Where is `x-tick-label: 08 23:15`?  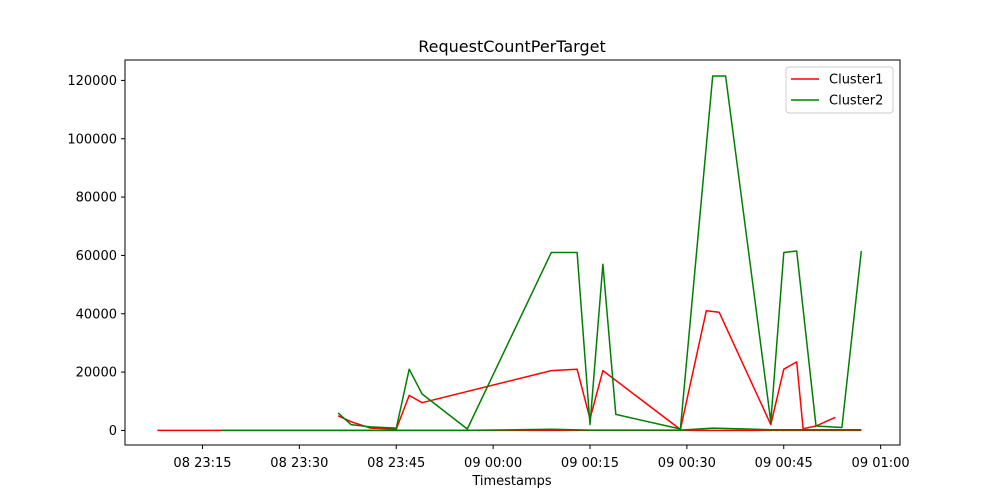
x-tick-label: 08 23:15 is located at coordinates (202, 463).